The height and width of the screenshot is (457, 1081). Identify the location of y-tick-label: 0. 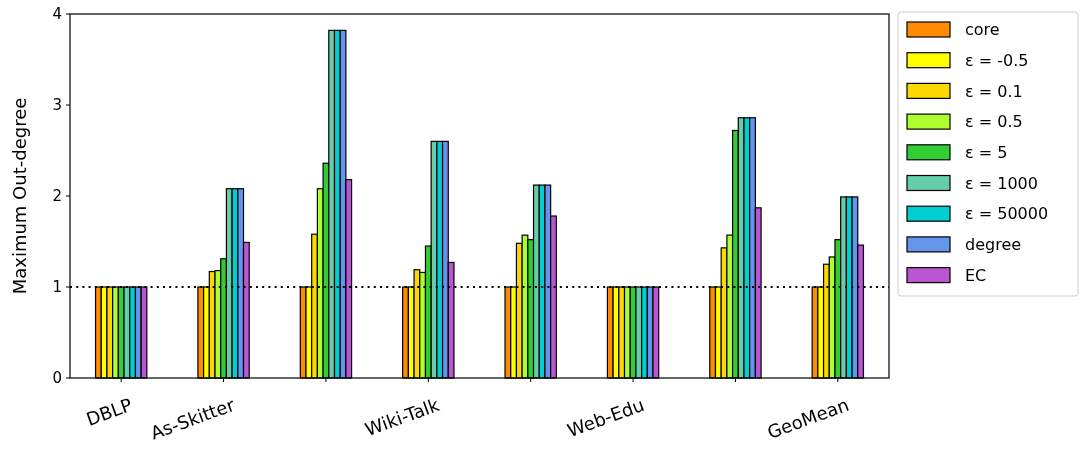
(57, 378).